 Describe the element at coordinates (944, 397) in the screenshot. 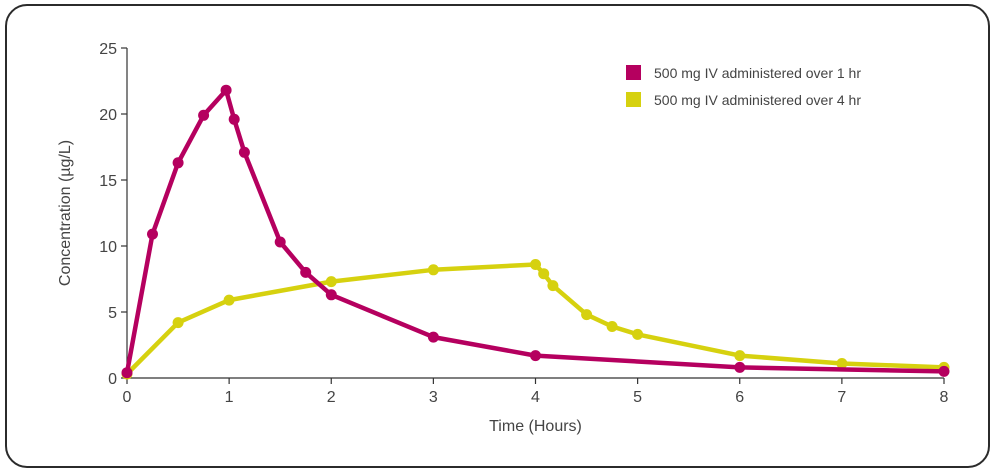

I see `x-tick-label: 8` at that location.